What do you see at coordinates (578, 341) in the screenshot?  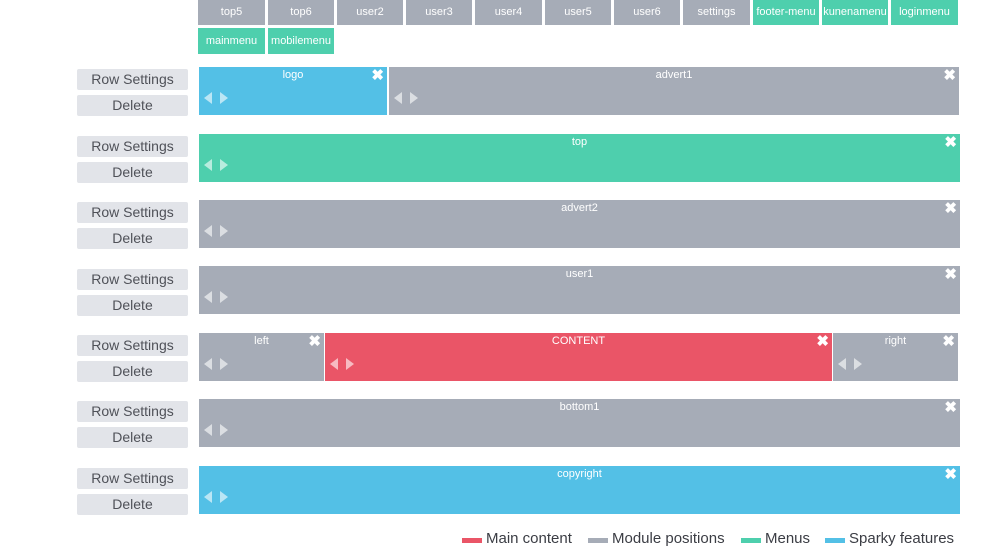 I see `block-label: CONTENT` at bounding box center [578, 341].